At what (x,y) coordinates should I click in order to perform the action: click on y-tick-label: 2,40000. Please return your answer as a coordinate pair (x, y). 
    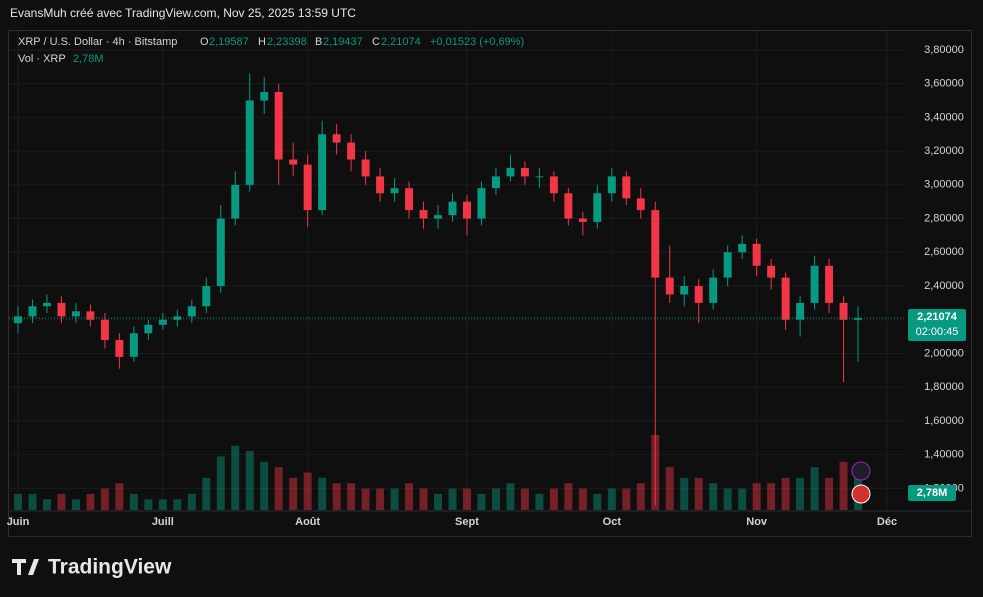
    Looking at the image, I should click on (944, 286).